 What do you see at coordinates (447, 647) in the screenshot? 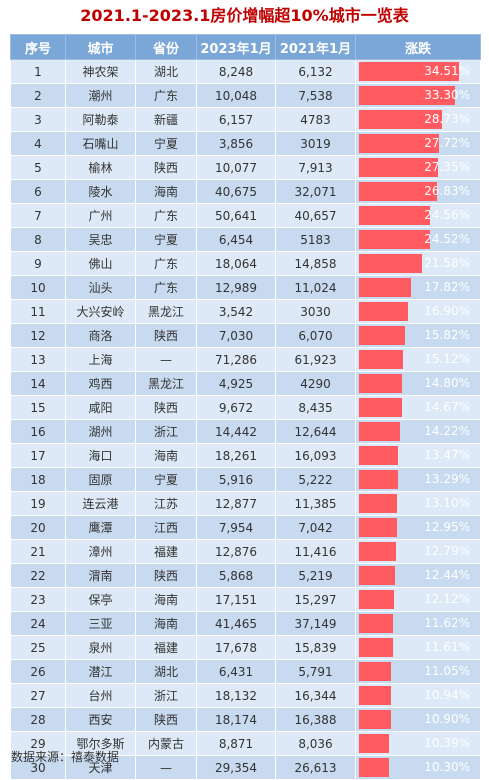
I see `change-value: 11.61%` at bounding box center [447, 647].